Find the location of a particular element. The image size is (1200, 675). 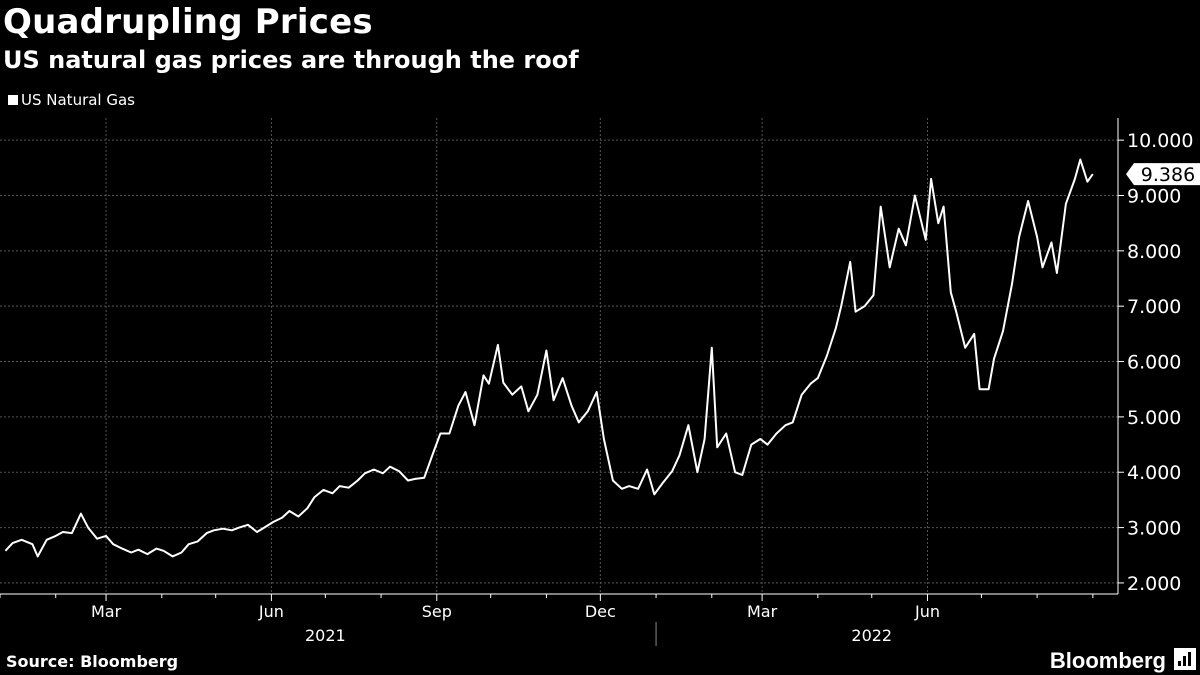

legend-label: US Natural Gas is located at coordinates (78, 100).